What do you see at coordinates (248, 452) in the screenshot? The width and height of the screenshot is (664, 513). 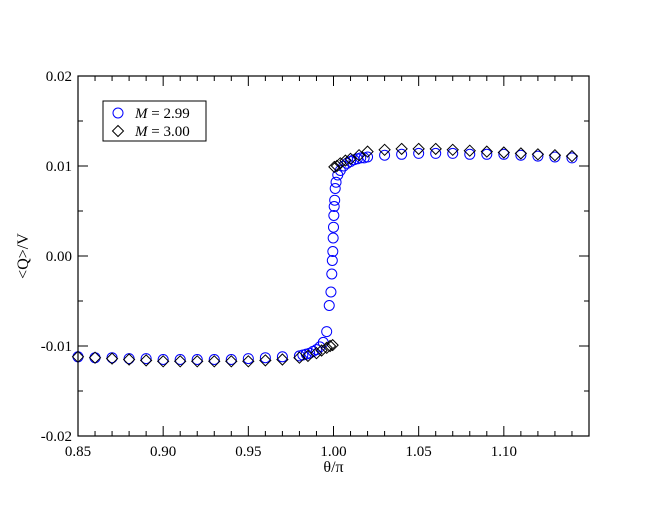 I see `x-tick-label: 0.95` at bounding box center [248, 452].